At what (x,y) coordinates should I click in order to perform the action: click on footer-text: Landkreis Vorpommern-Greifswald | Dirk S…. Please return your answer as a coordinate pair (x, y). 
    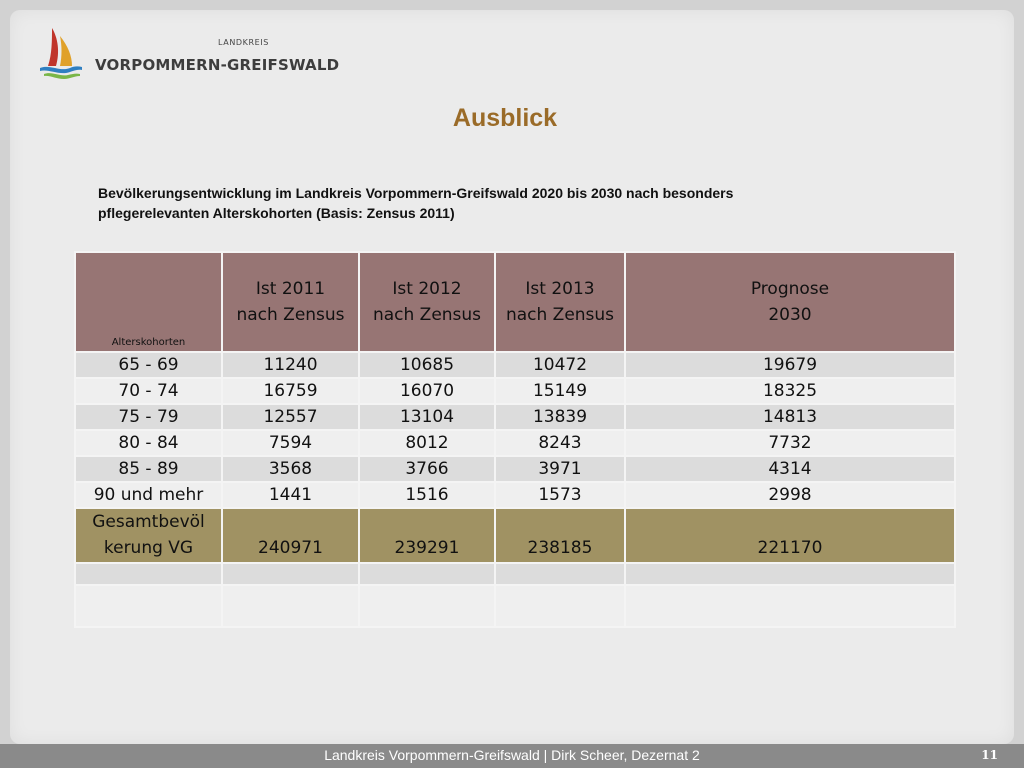
    Looking at the image, I should click on (512, 755).